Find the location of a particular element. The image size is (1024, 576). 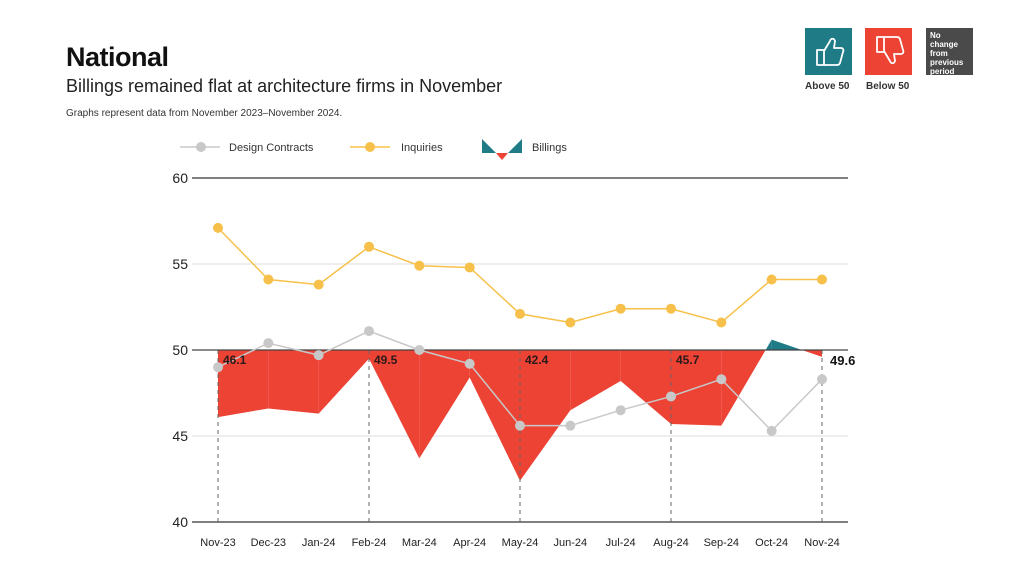

thumbs-down-icon is located at coordinates (890, 50).